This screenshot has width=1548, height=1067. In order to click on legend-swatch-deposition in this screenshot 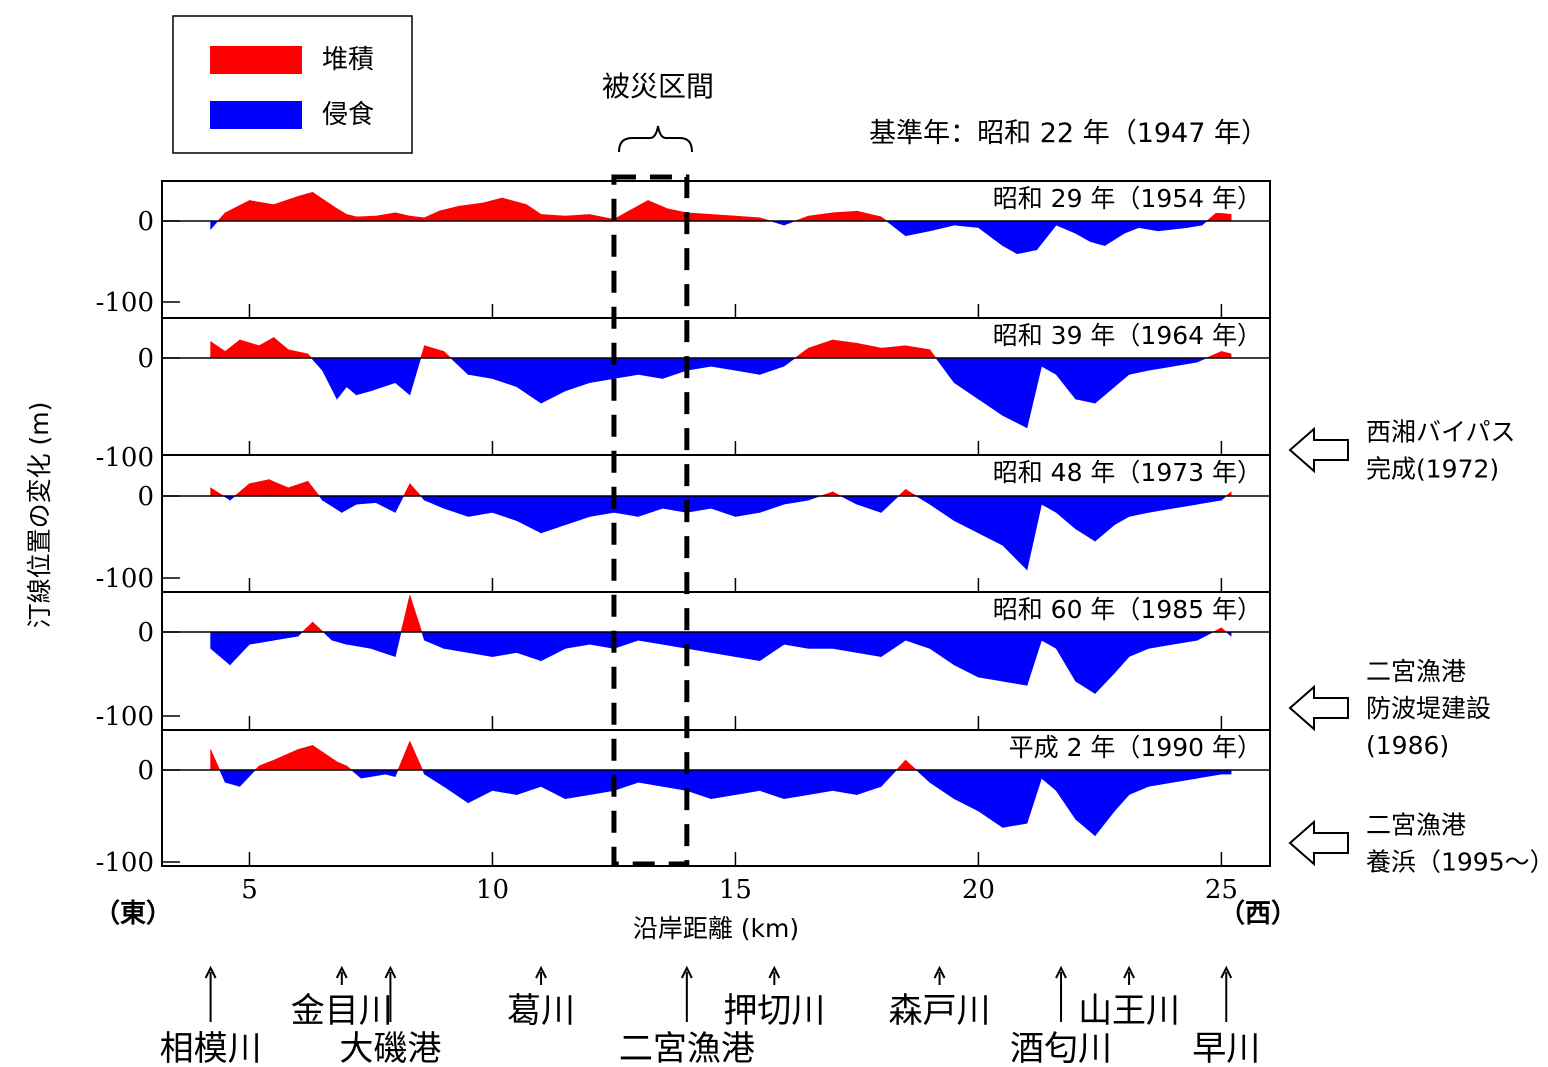, I will do `click(256, 60)`.